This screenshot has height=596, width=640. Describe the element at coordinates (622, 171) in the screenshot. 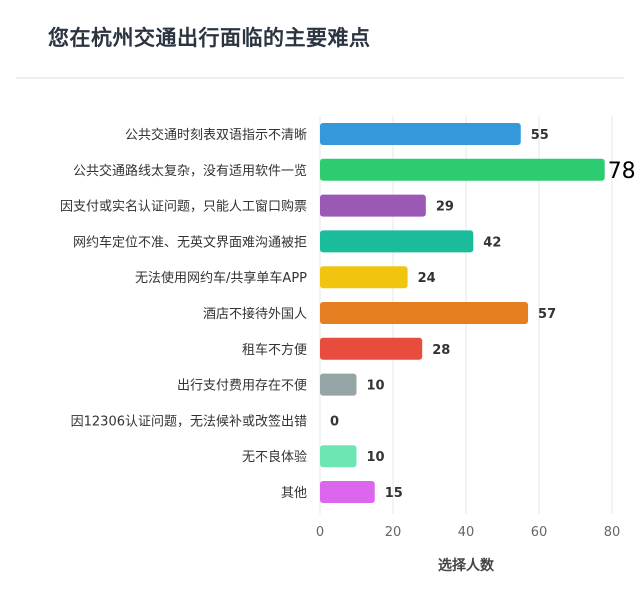

I see `value-label: 78` at that location.